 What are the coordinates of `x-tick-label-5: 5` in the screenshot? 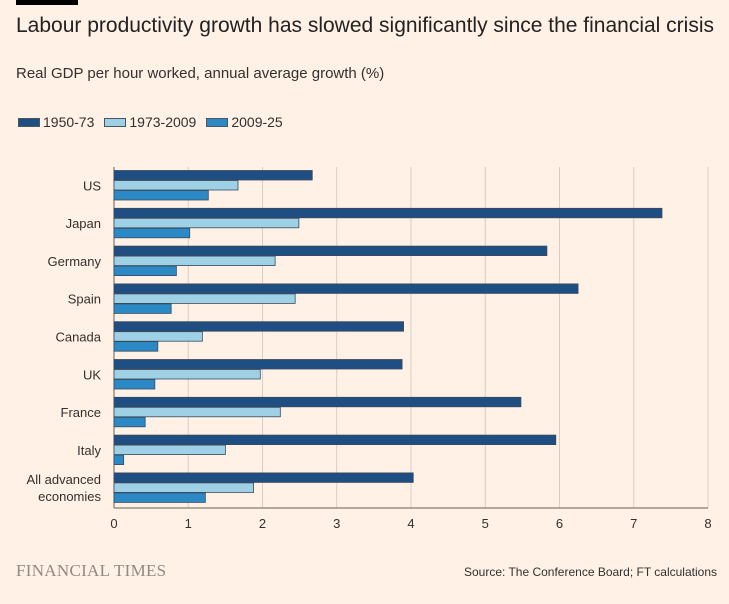 It's located at (485, 523).